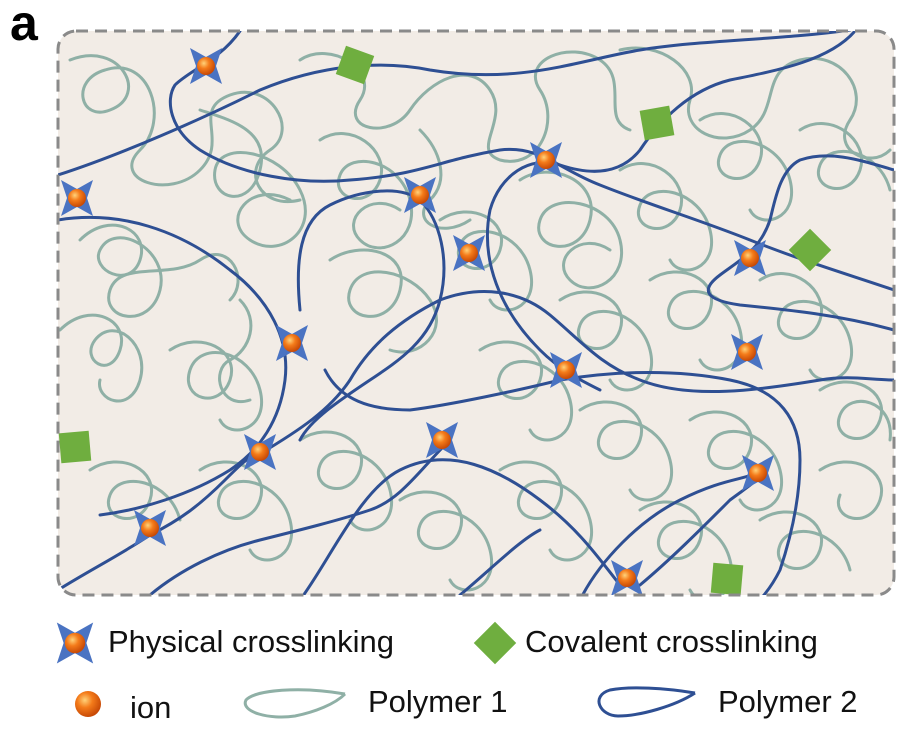 The width and height of the screenshot is (906, 741). I want to click on physical-crosslink-icon, so click(75, 643).